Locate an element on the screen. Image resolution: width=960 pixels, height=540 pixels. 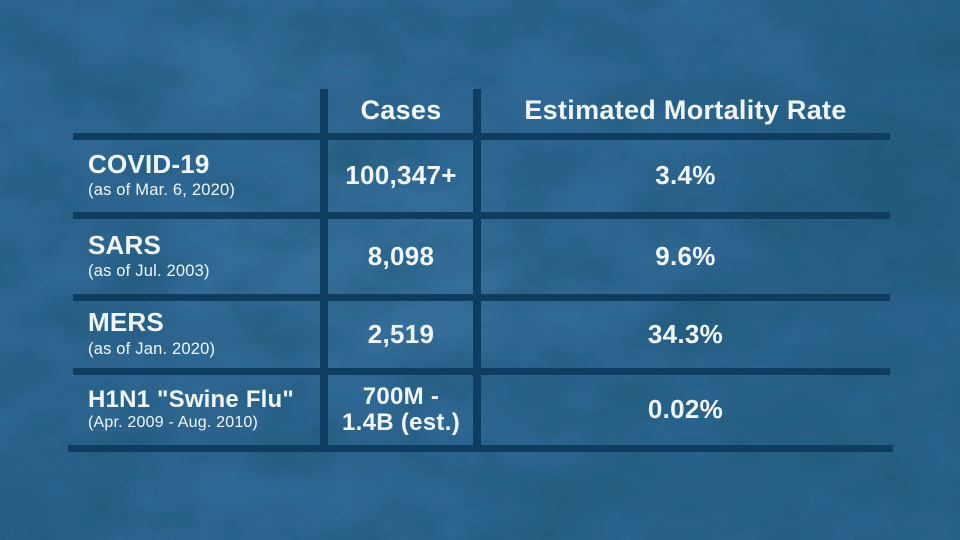
disease-name: SARS is located at coordinates (125, 244).